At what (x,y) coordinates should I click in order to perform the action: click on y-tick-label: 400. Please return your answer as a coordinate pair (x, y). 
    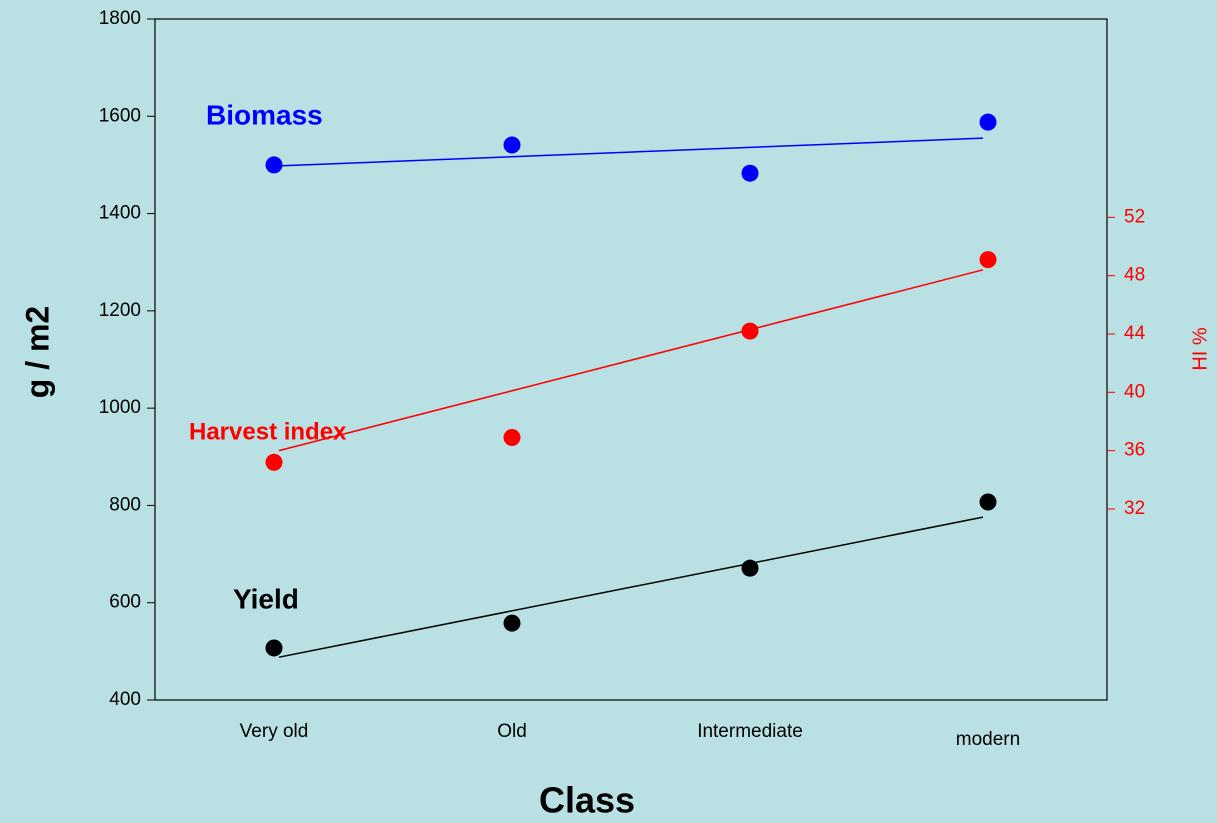
    Looking at the image, I should click on (125, 699).